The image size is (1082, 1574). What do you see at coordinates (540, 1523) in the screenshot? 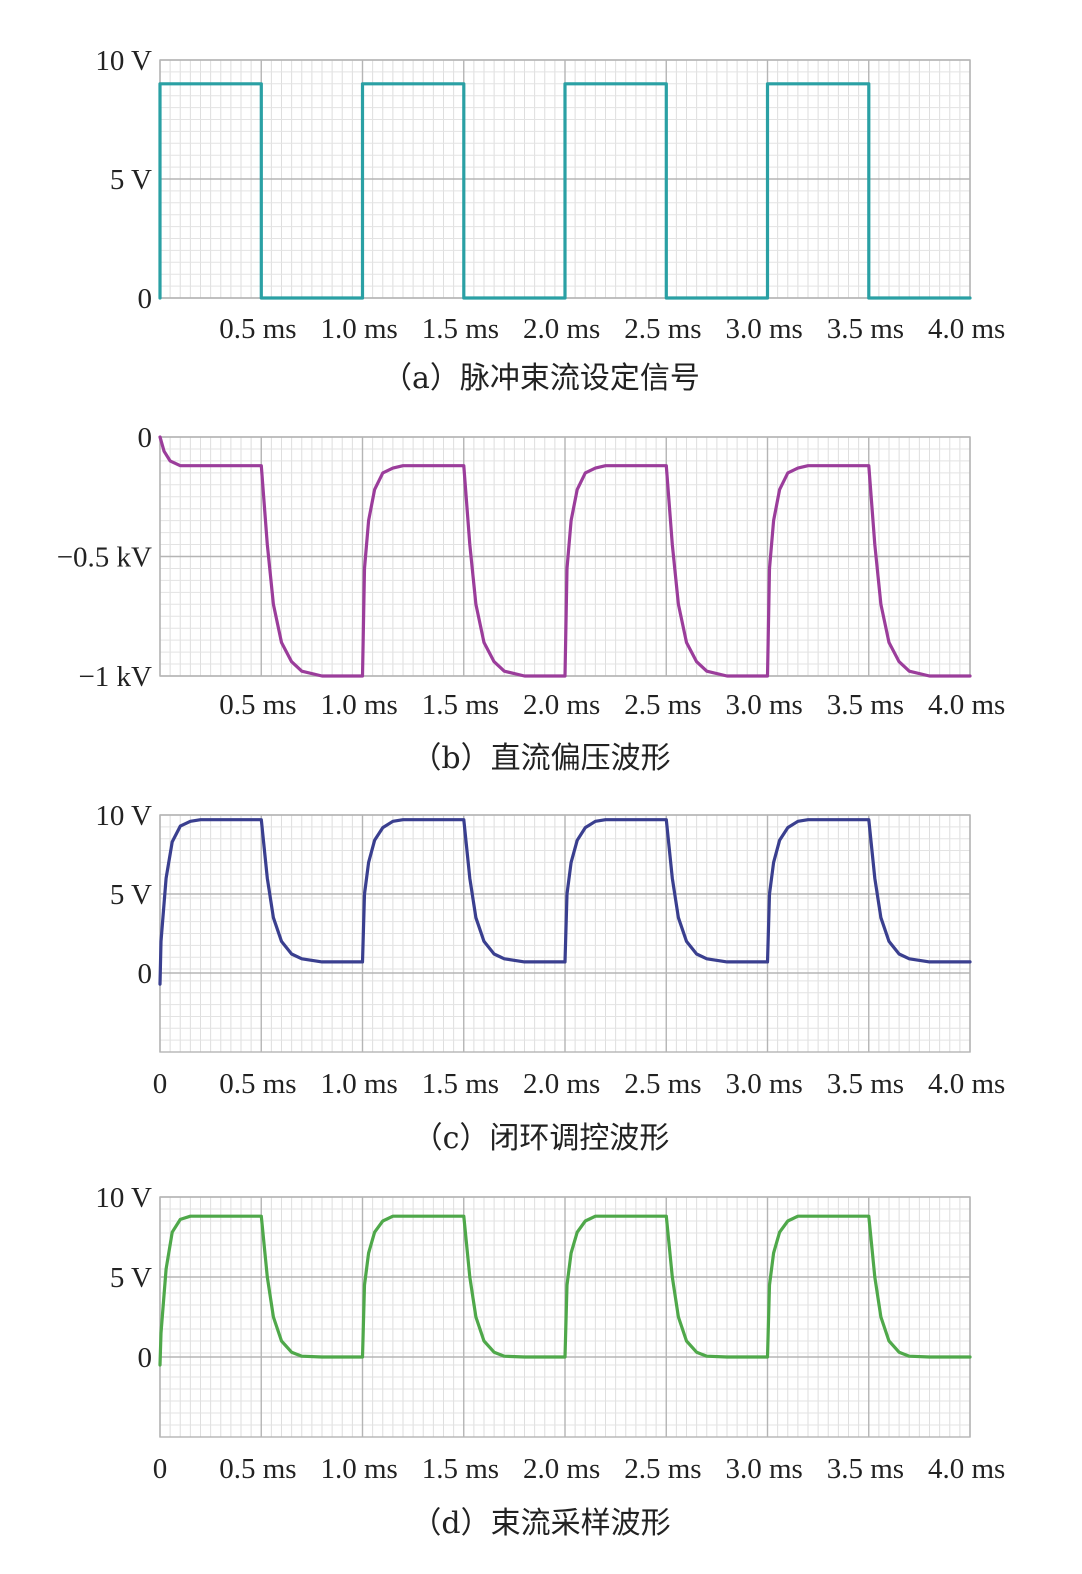
I see `panel-caption: （d）束流采样波形` at bounding box center [540, 1523].